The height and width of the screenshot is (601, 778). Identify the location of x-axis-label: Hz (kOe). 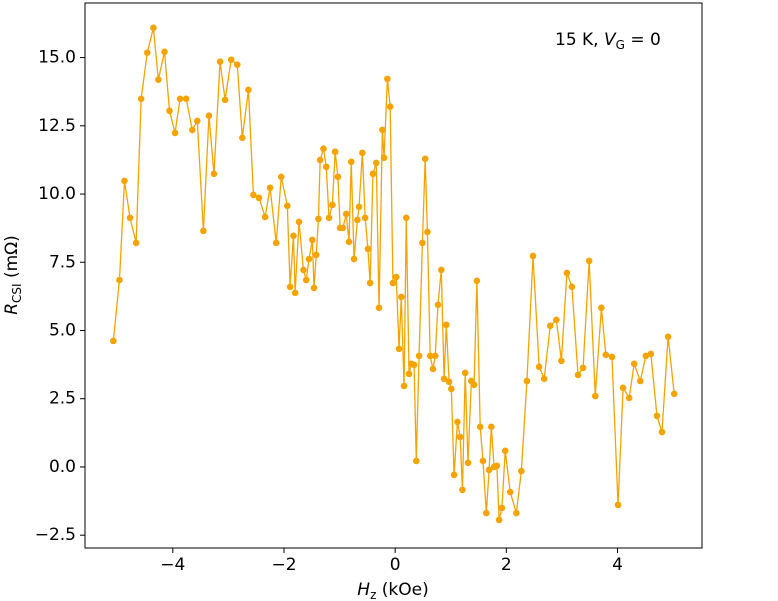
(392, 590).